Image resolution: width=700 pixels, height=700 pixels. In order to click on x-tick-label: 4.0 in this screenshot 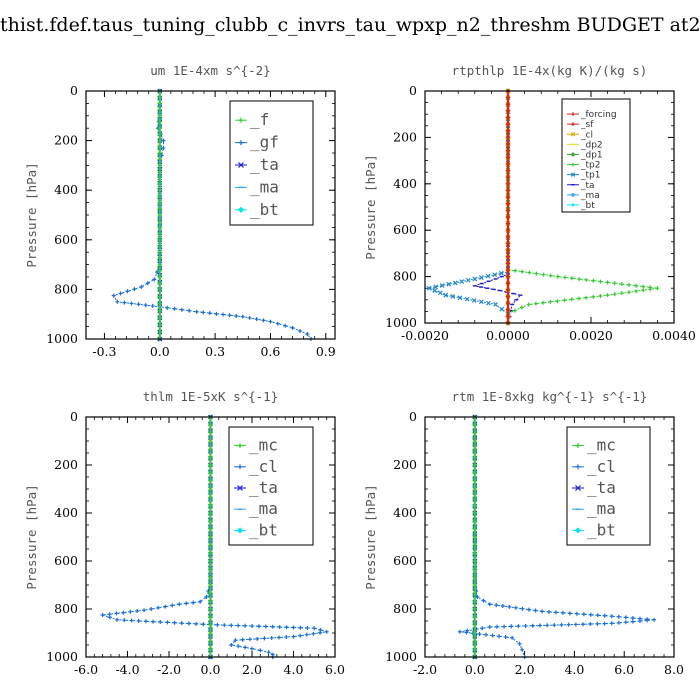, I will do `click(294, 669)`.